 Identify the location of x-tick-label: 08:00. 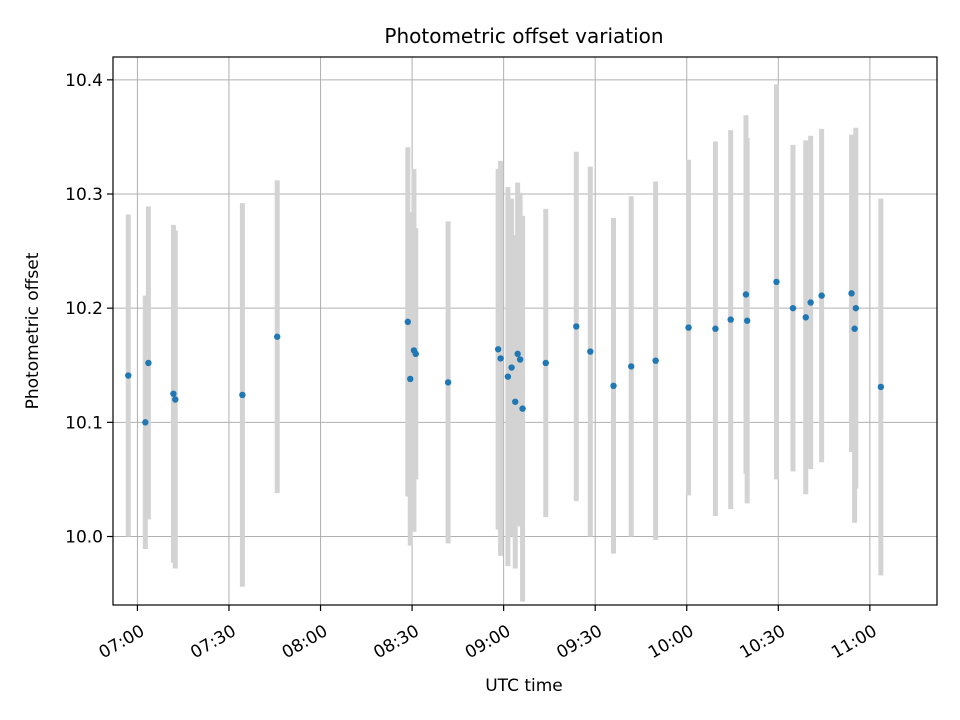
(305, 642).